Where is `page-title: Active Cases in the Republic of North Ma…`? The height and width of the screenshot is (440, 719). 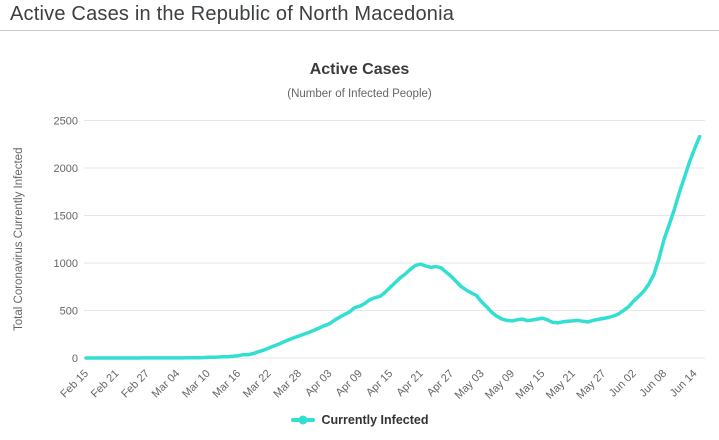
page-title: Active Cases in the Republic of North Ma… is located at coordinates (232, 14).